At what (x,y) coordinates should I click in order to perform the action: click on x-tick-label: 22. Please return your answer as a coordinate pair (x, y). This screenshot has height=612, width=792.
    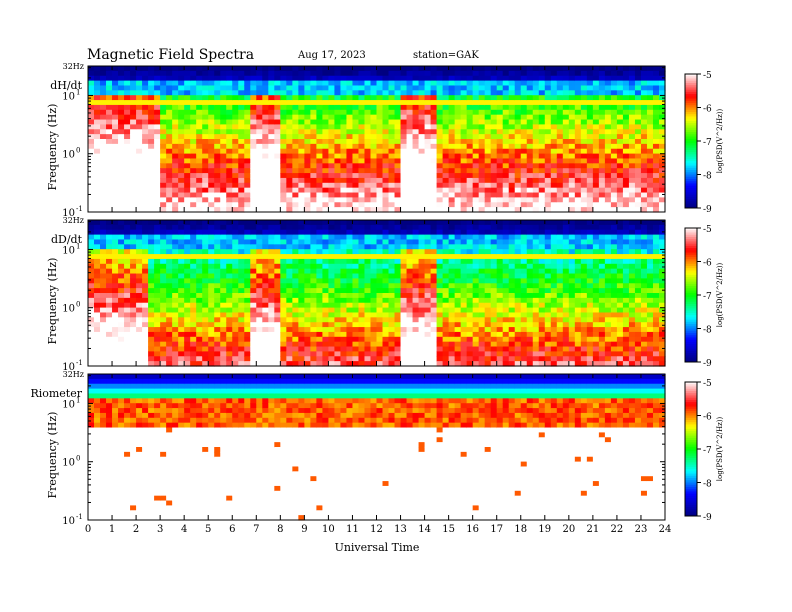
    Looking at the image, I should click on (617, 529).